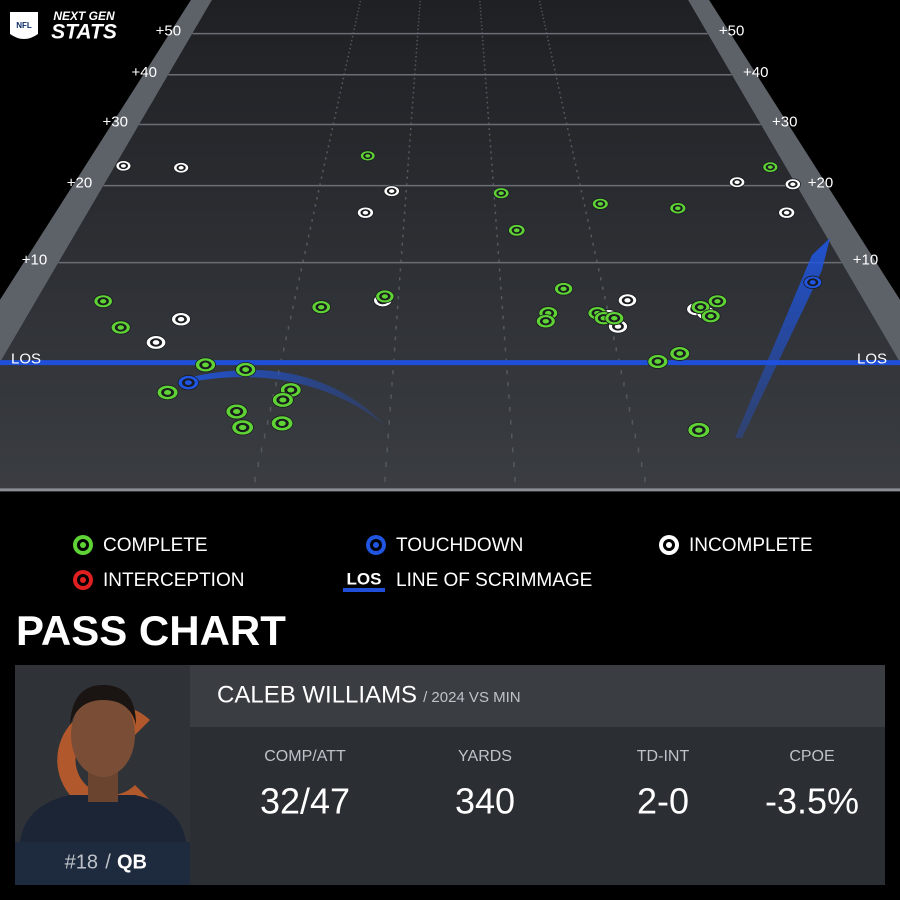 The height and width of the screenshot is (900, 900). What do you see at coordinates (103, 818) in the screenshot?
I see `player-body` at bounding box center [103, 818].